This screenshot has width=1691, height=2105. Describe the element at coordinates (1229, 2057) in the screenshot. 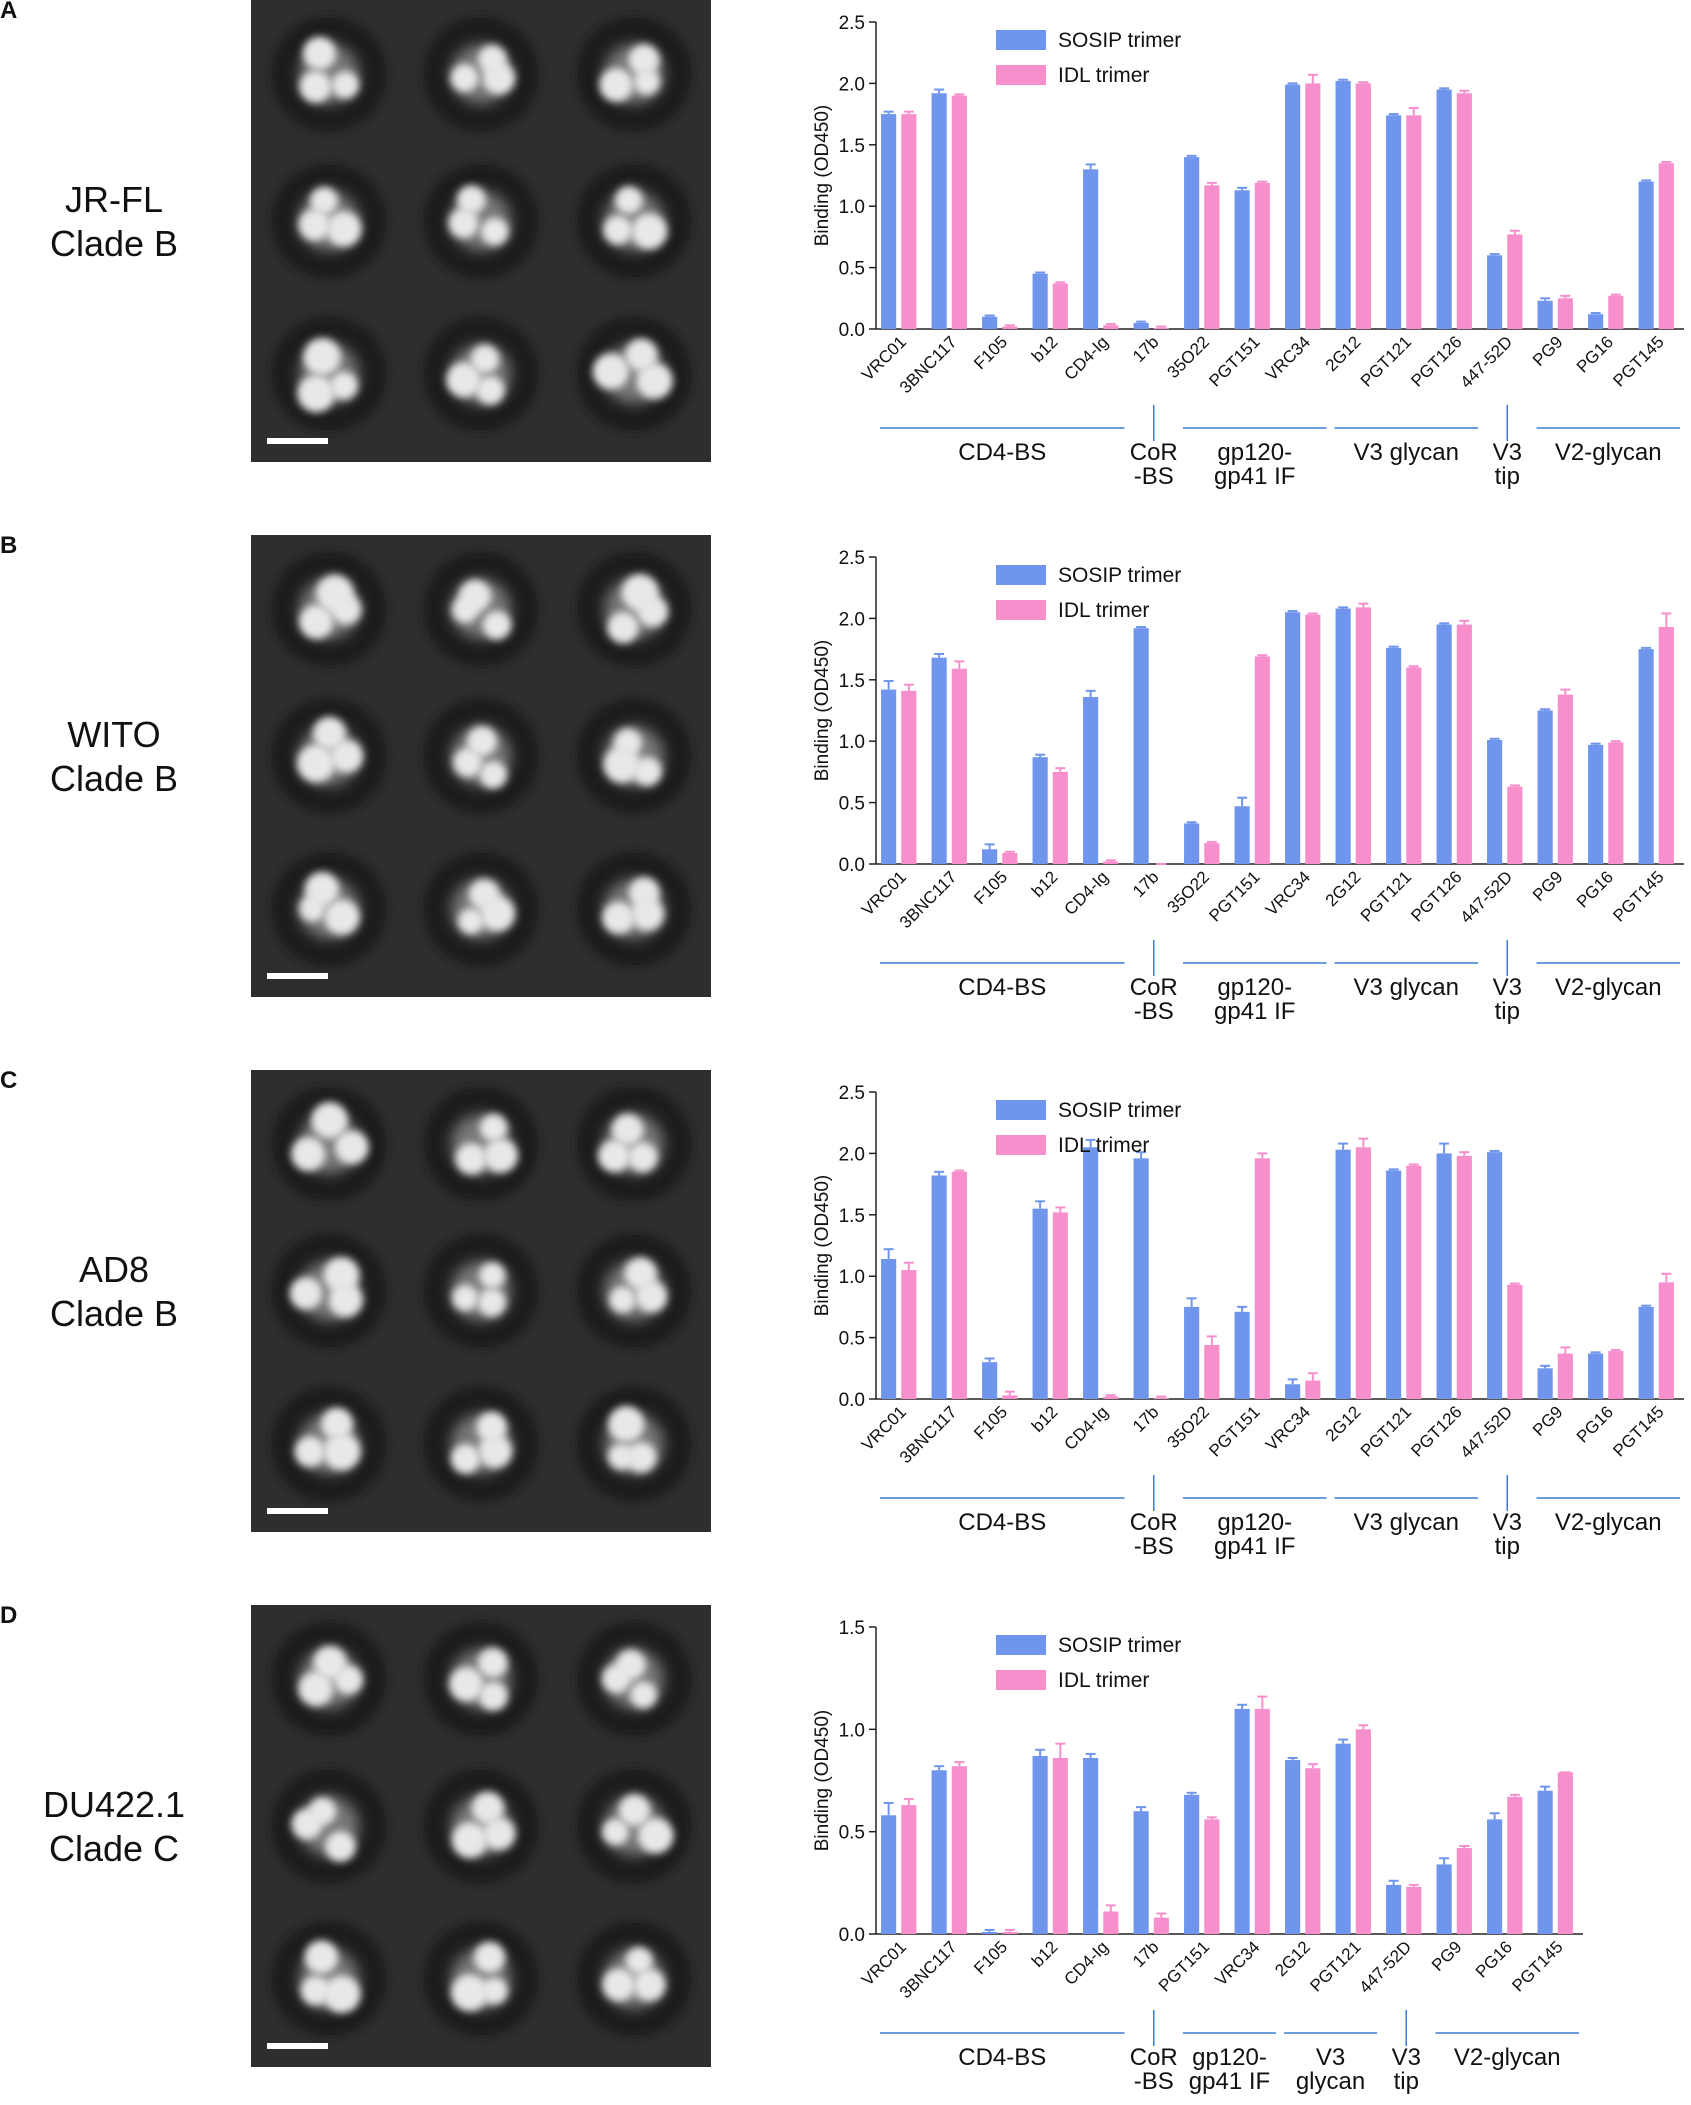

I see `group-label: gp120-` at that location.